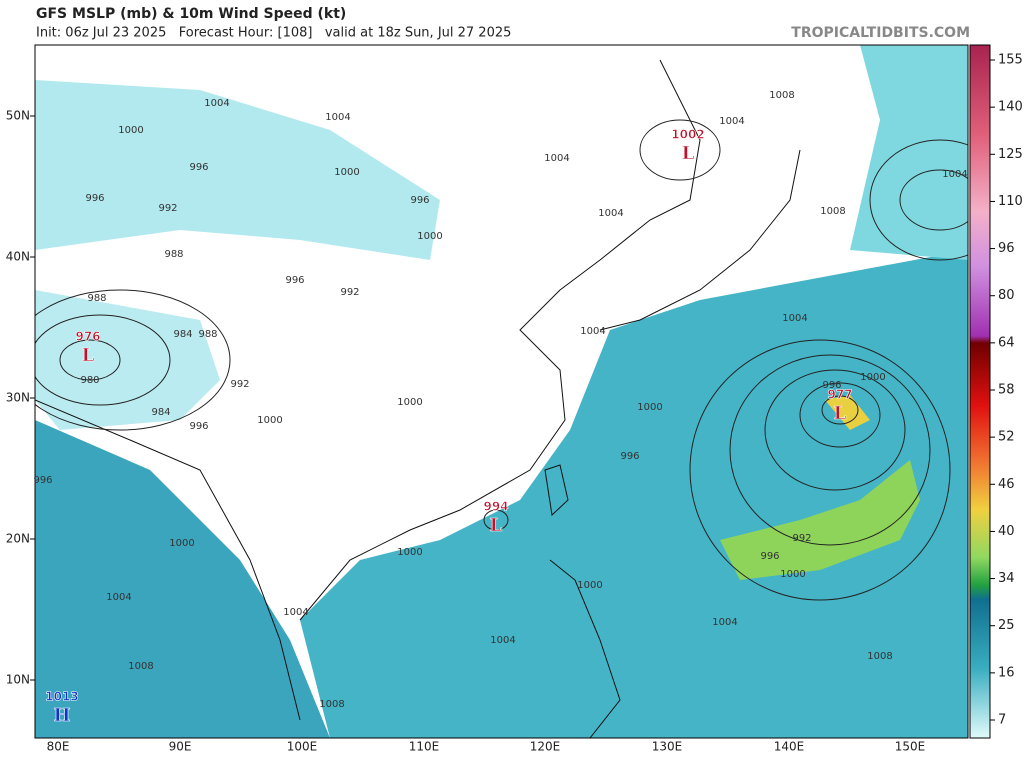 The width and height of the screenshot is (1024, 760). Describe the element at coordinates (1006, 295) in the screenshot. I see `colorbar-label: 80` at that location.